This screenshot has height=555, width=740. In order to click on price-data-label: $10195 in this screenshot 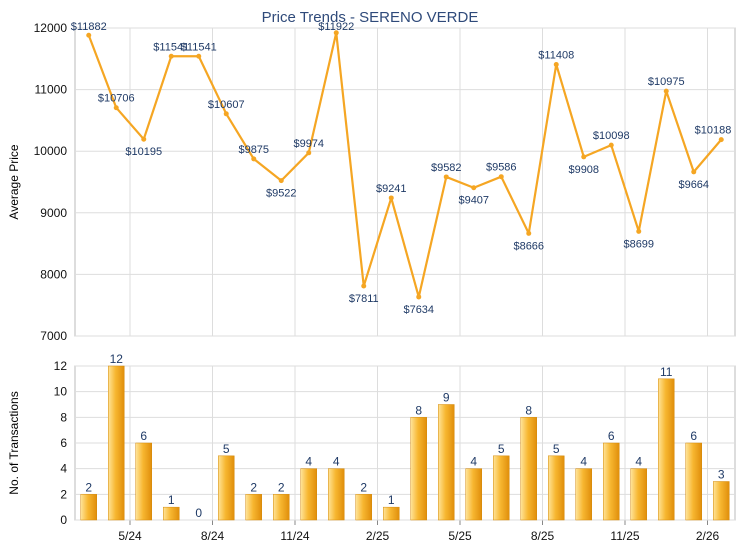, I will do `click(143, 152)`.